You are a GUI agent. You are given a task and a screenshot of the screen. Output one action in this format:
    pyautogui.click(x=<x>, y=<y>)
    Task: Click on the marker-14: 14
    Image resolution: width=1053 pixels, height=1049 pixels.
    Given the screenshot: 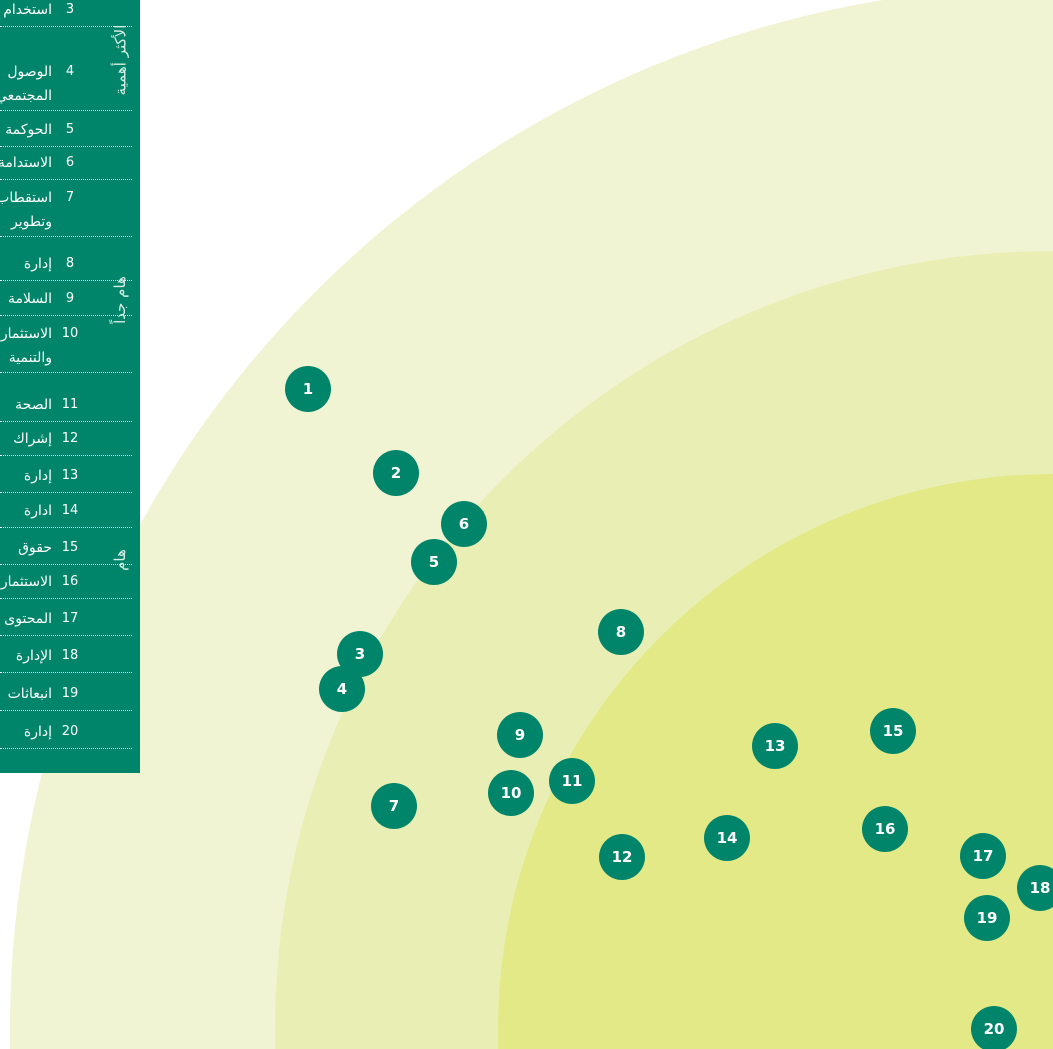 What is the action you would take?
    pyautogui.click(x=727, y=838)
    